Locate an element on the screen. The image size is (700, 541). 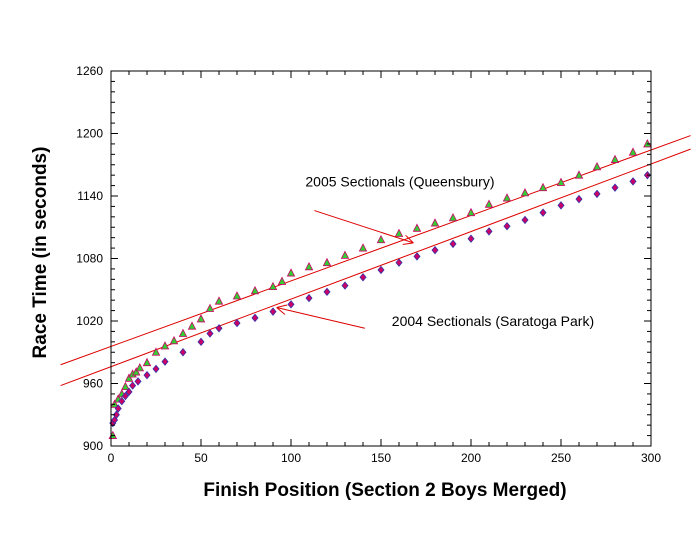
y-tick-label: 1020 is located at coordinates (89, 321).